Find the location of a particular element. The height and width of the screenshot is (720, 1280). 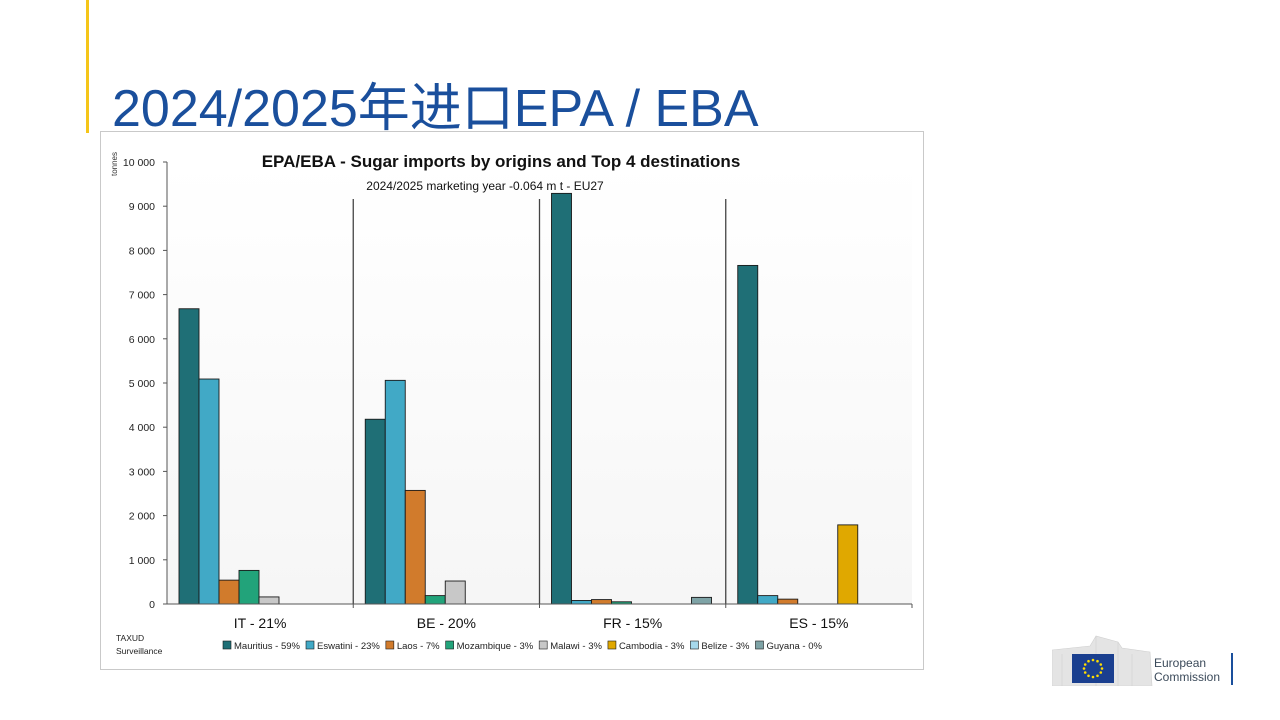

legend-label: Mozambique - 3% is located at coordinates (495, 646).